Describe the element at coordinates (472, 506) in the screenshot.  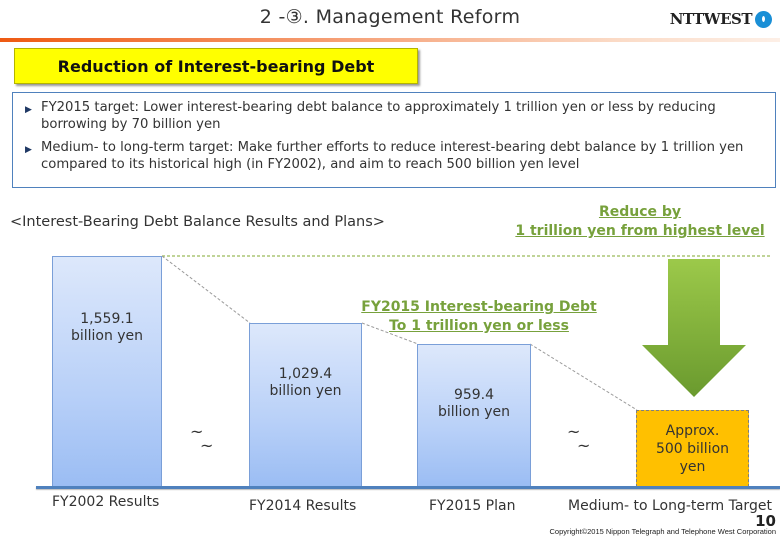
I see `x-label-fy2015: FY2015 Plan` at that location.